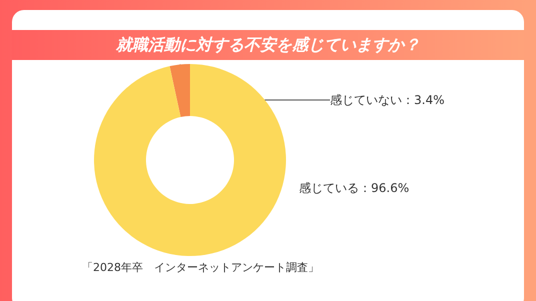 The image size is (536, 301). I want to click on text: 「2028年卒 インターネットアンケート調査」, so click(200, 267).